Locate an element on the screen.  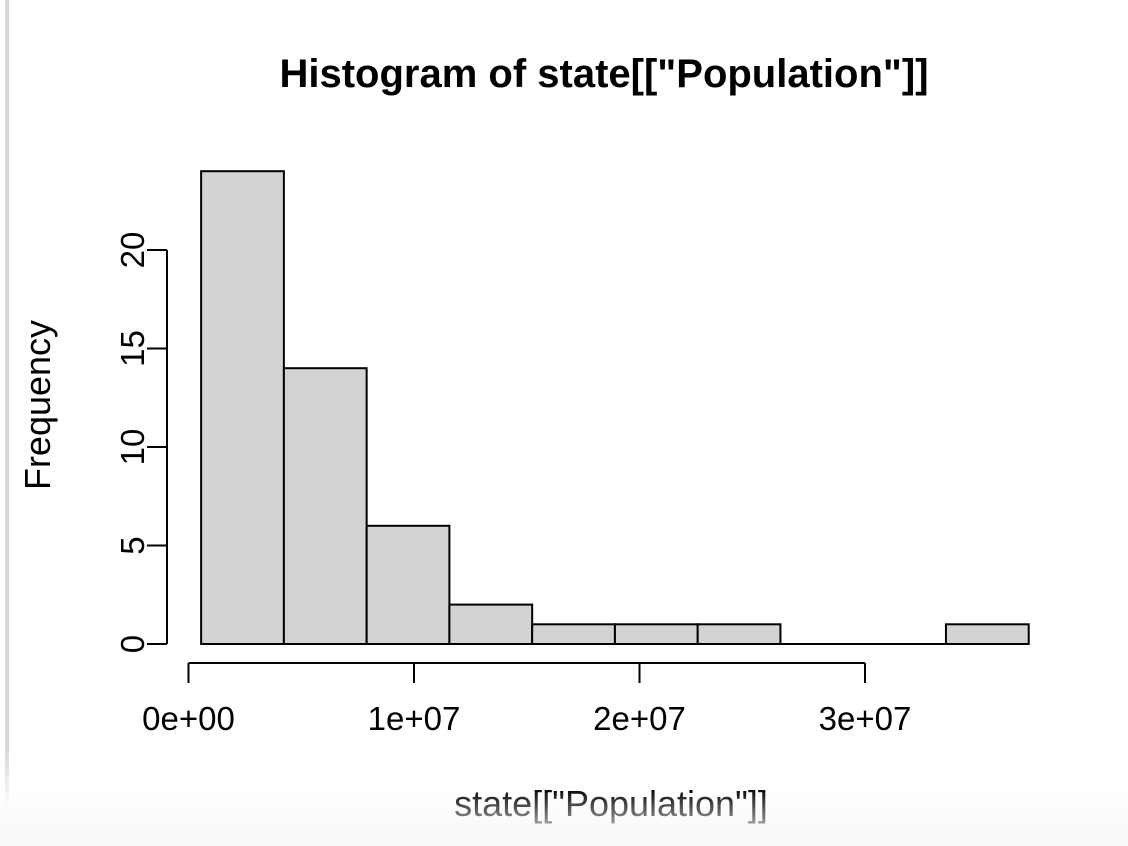
x-tick-label: 0e+00 is located at coordinates (188, 718).